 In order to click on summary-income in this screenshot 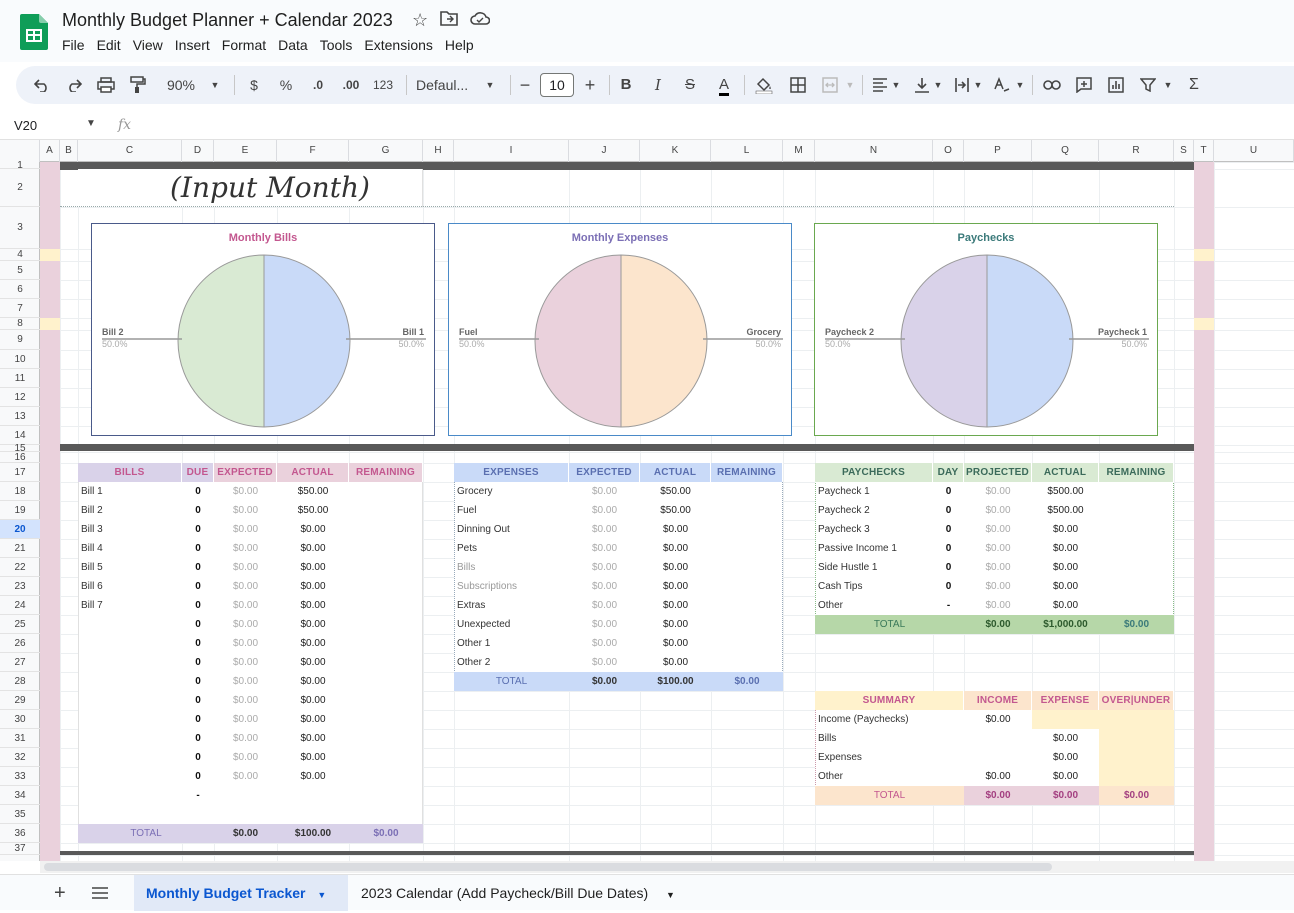, I will do `click(998, 757)`.